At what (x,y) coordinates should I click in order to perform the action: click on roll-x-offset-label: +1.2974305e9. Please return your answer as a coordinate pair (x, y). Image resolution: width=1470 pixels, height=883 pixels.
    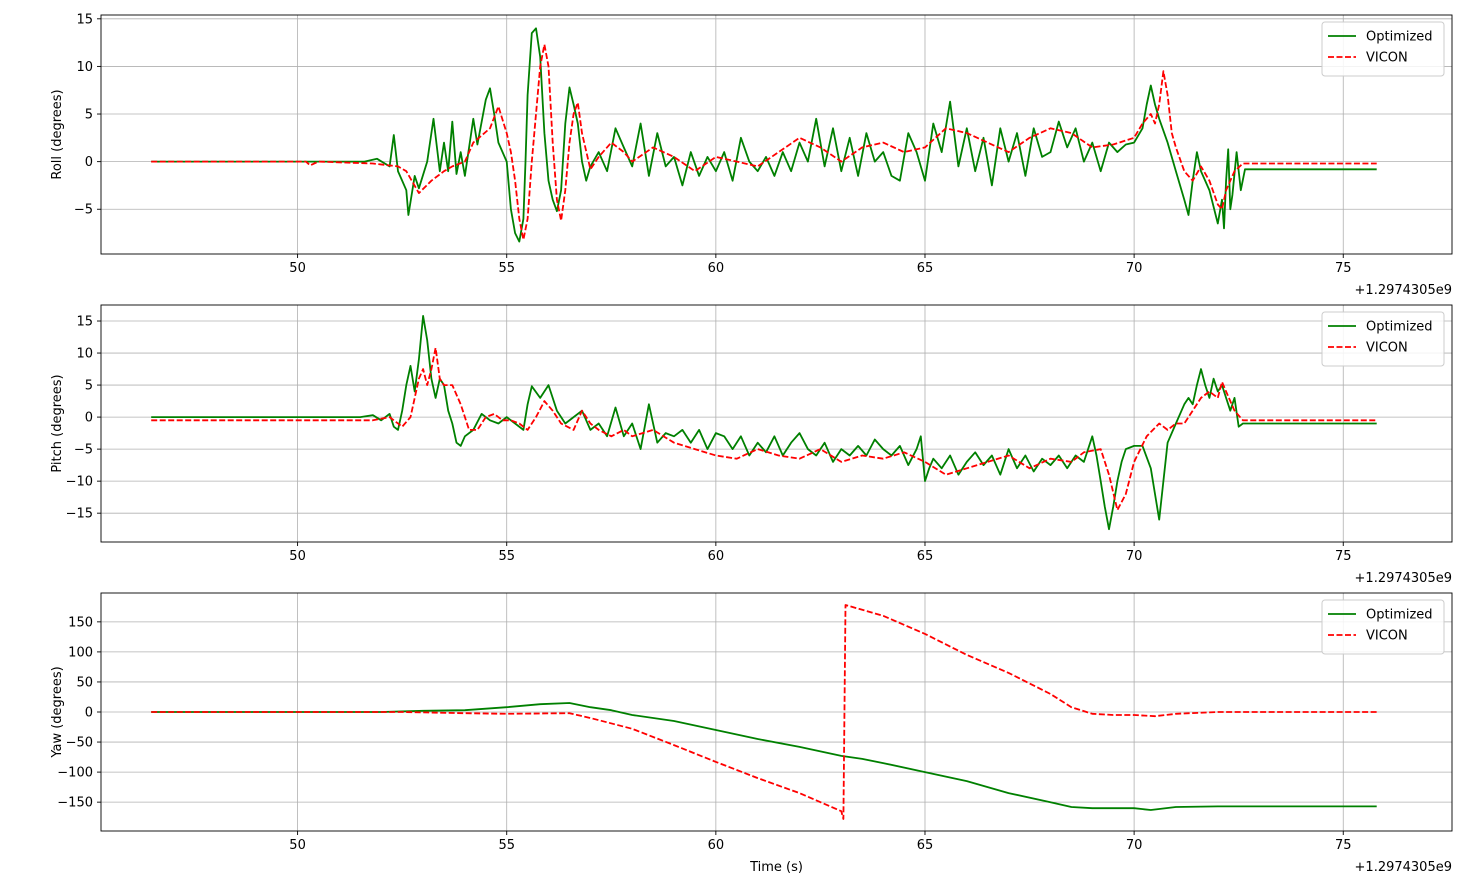
    Looking at the image, I should click on (1403, 290).